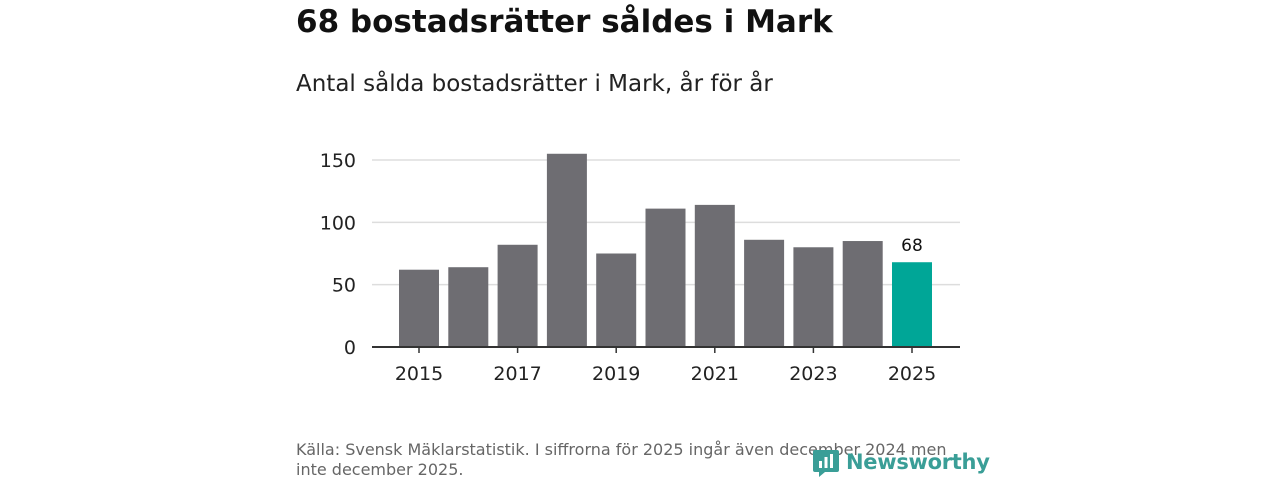  I want to click on x-tick-label: 2025, so click(912, 374).